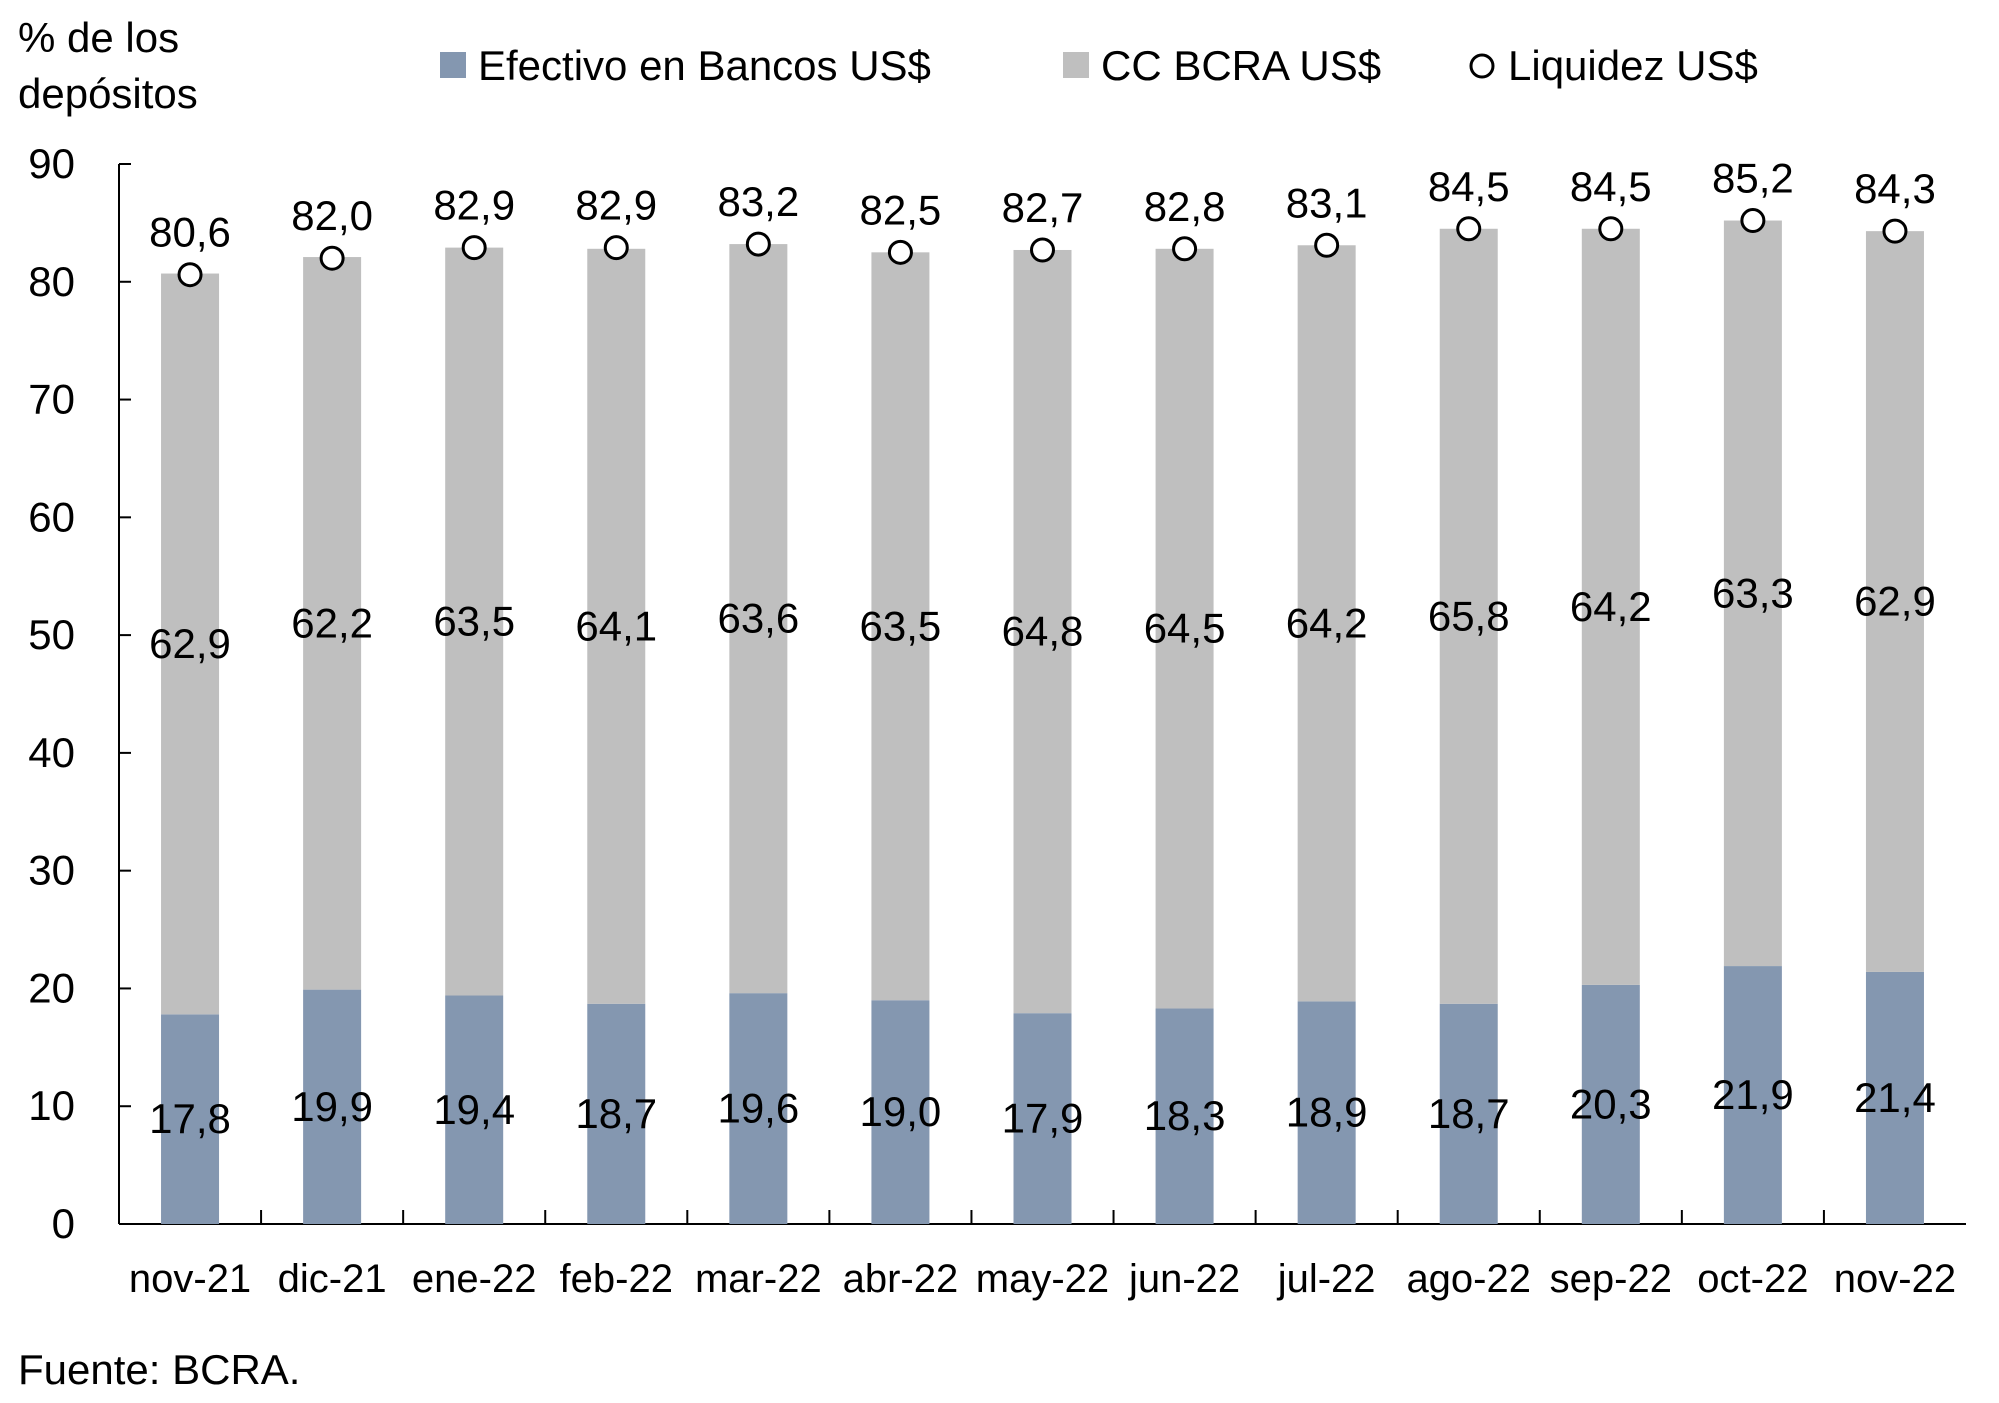 The image size is (1999, 1403). Describe the element at coordinates (190, 1279) in the screenshot. I see `x-tick-label: nov-21` at that location.